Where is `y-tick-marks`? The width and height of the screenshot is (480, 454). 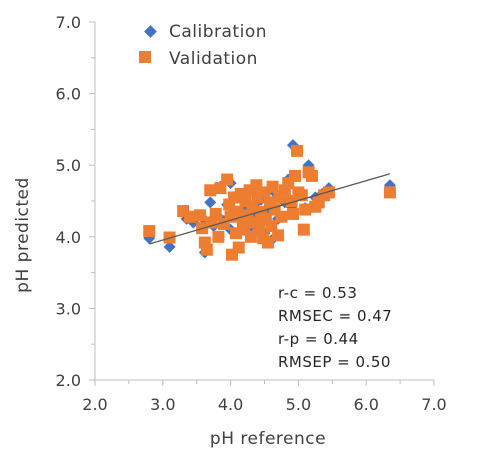 y-tick-marks is located at coordinates (92, 201).